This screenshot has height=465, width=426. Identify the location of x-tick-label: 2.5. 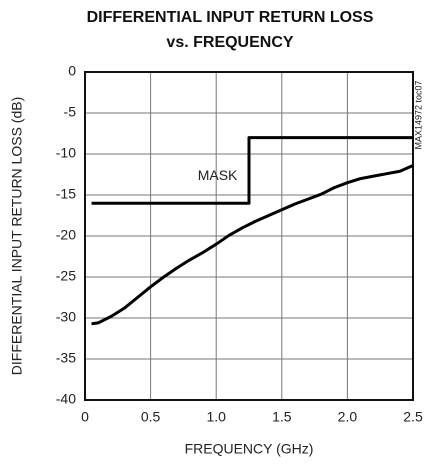
(413, 417).